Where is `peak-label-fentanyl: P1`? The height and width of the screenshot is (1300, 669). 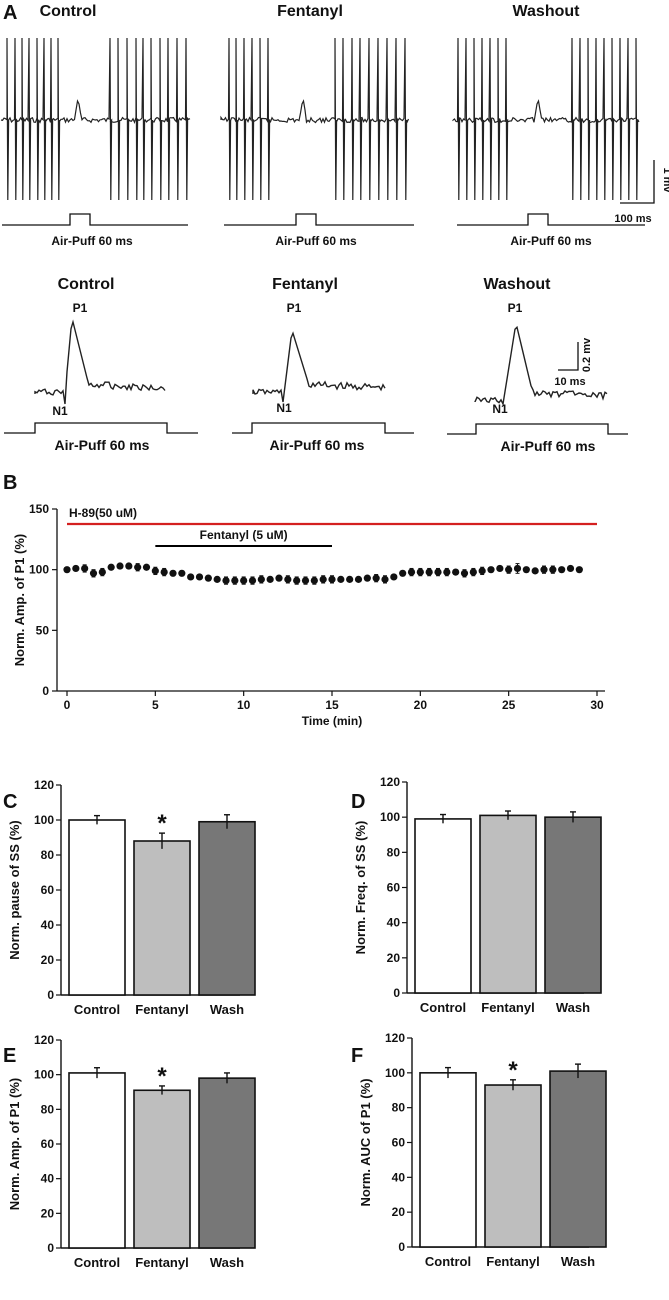 peak-label-fentanyl: P1 is located at coordinates (294, 308).